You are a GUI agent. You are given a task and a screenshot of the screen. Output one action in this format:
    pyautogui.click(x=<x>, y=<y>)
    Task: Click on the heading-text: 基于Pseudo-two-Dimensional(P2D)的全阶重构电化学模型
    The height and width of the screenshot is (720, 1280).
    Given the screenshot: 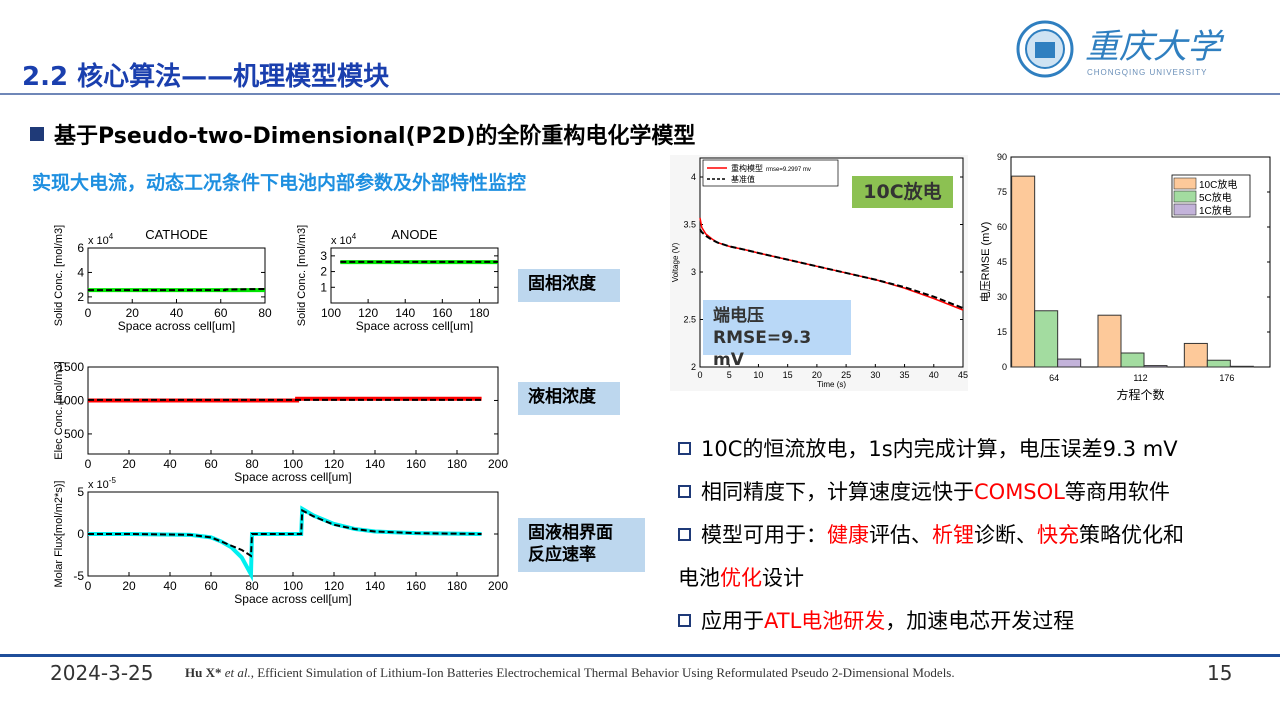 What is the action you would take?
    pyautogui.click(x=375, y=136)
    